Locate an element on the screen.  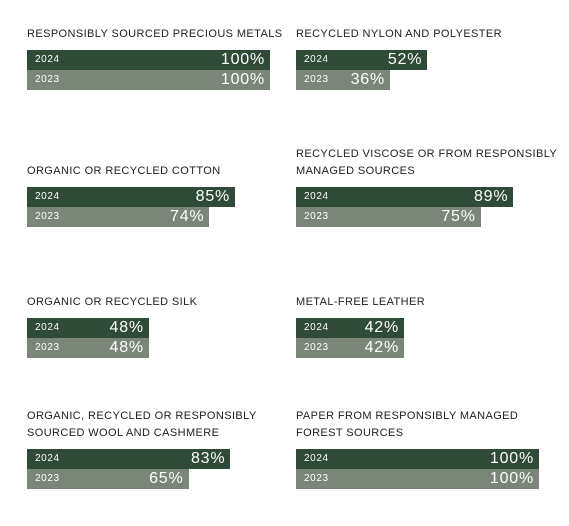
bar-2023: 2023 65% is located at coordinates (108, 479).